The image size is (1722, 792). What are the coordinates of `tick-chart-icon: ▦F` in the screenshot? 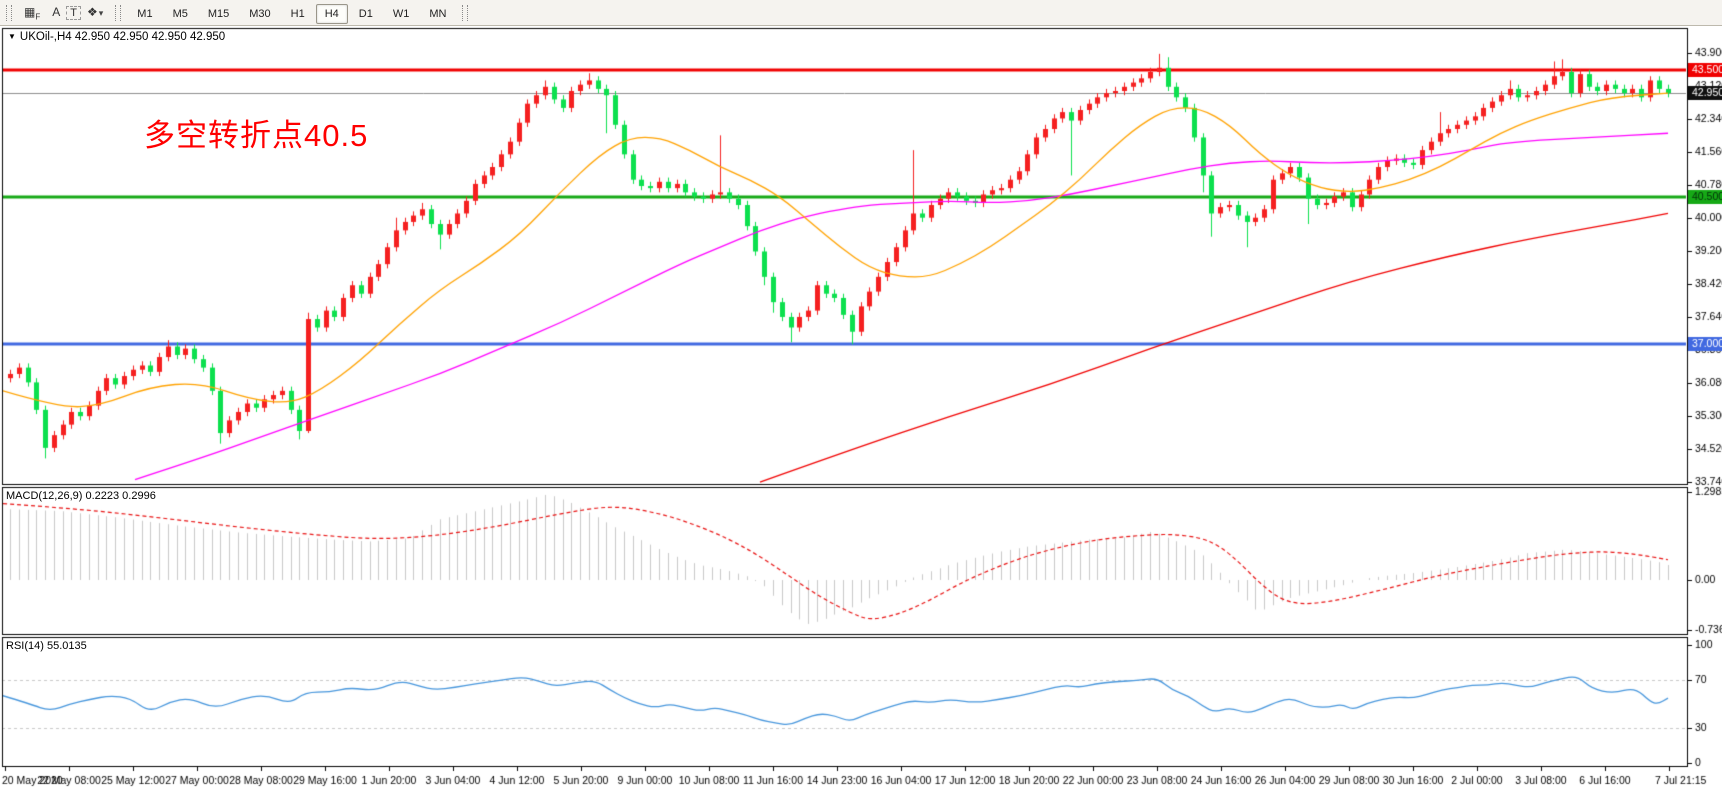 It's located at (32, 13).